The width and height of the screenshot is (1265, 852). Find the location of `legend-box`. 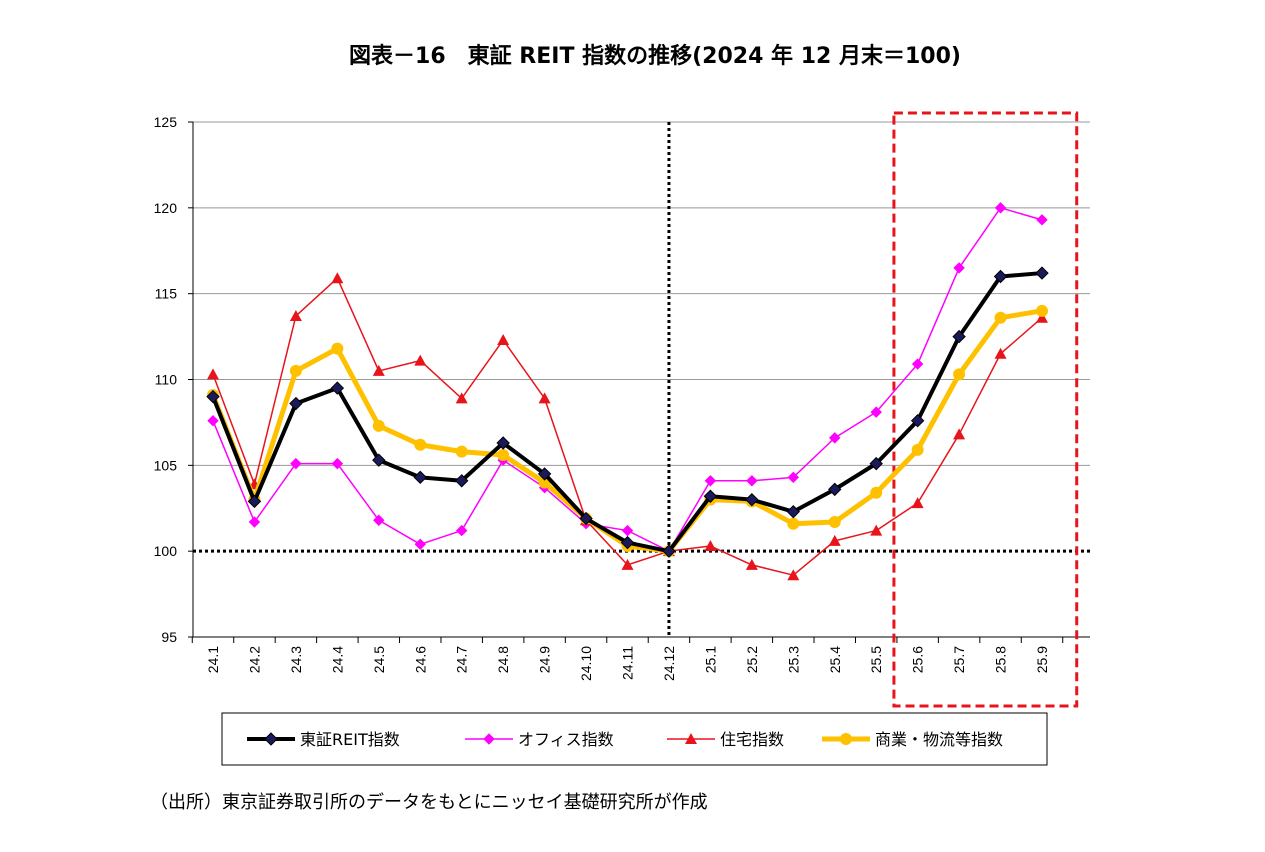

legend-box is located at coordinates (634, 739).